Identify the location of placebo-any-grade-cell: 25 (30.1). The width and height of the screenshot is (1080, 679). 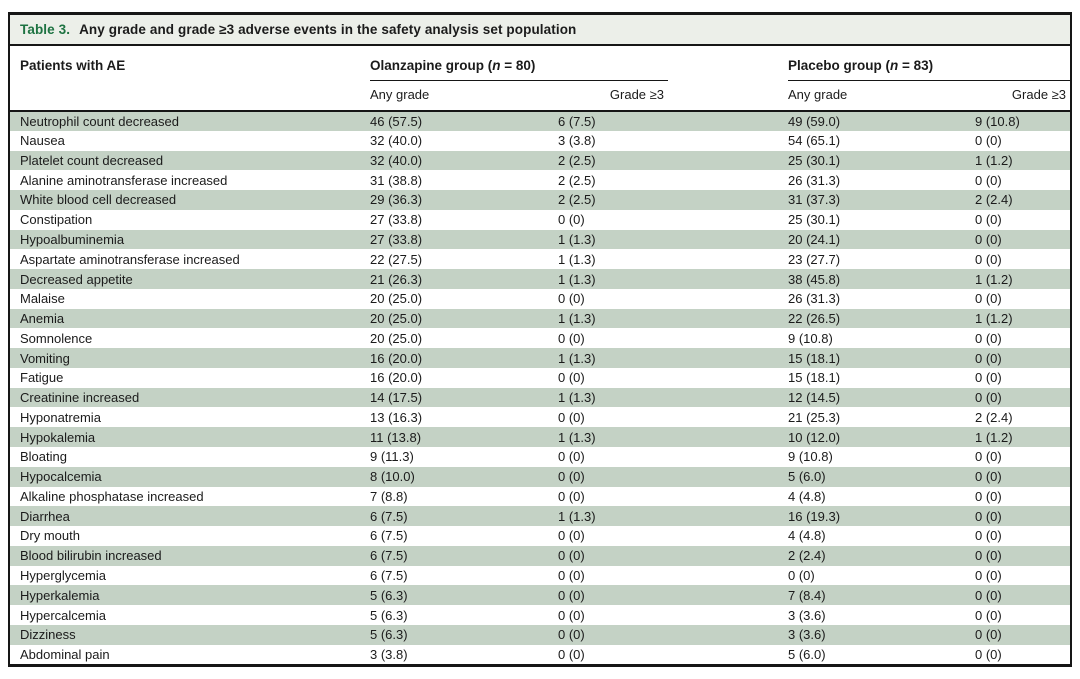
(814, 160).